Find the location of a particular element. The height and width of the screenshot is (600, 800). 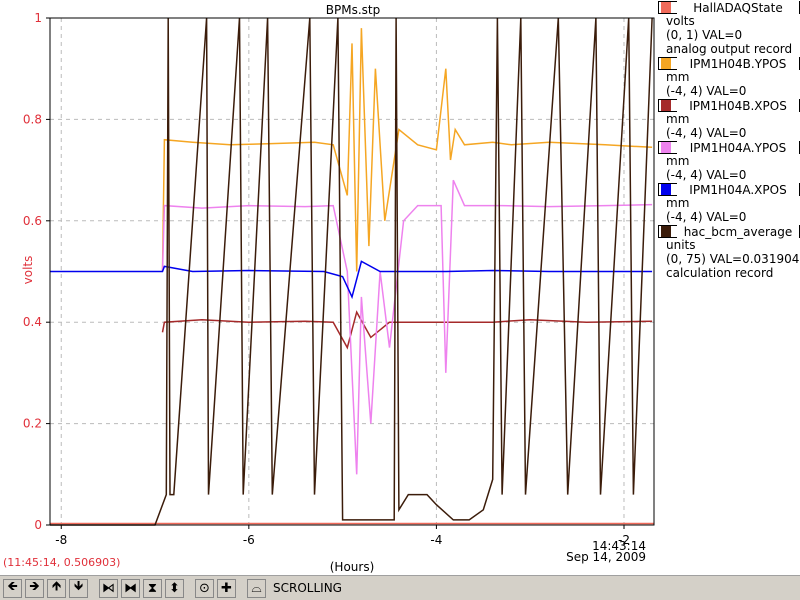

scroll-down-button: 🡻 is located at coordinates (78, 588).